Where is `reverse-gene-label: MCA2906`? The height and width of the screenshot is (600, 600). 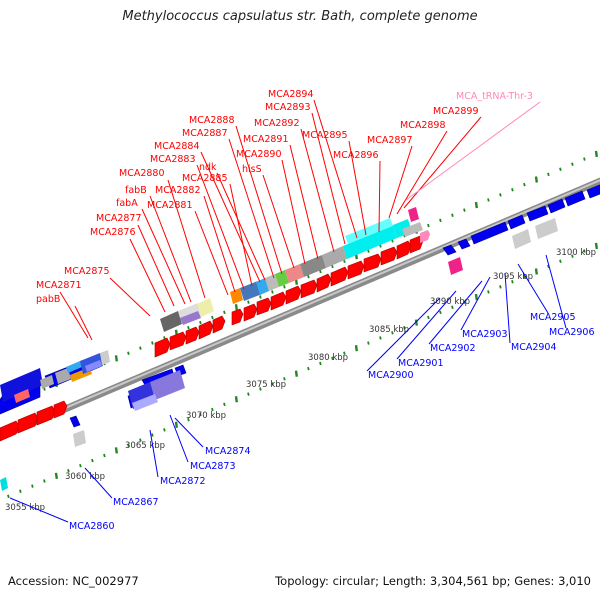
reverse-gene-label: MCA2906 is located at coordinates (572, 332).